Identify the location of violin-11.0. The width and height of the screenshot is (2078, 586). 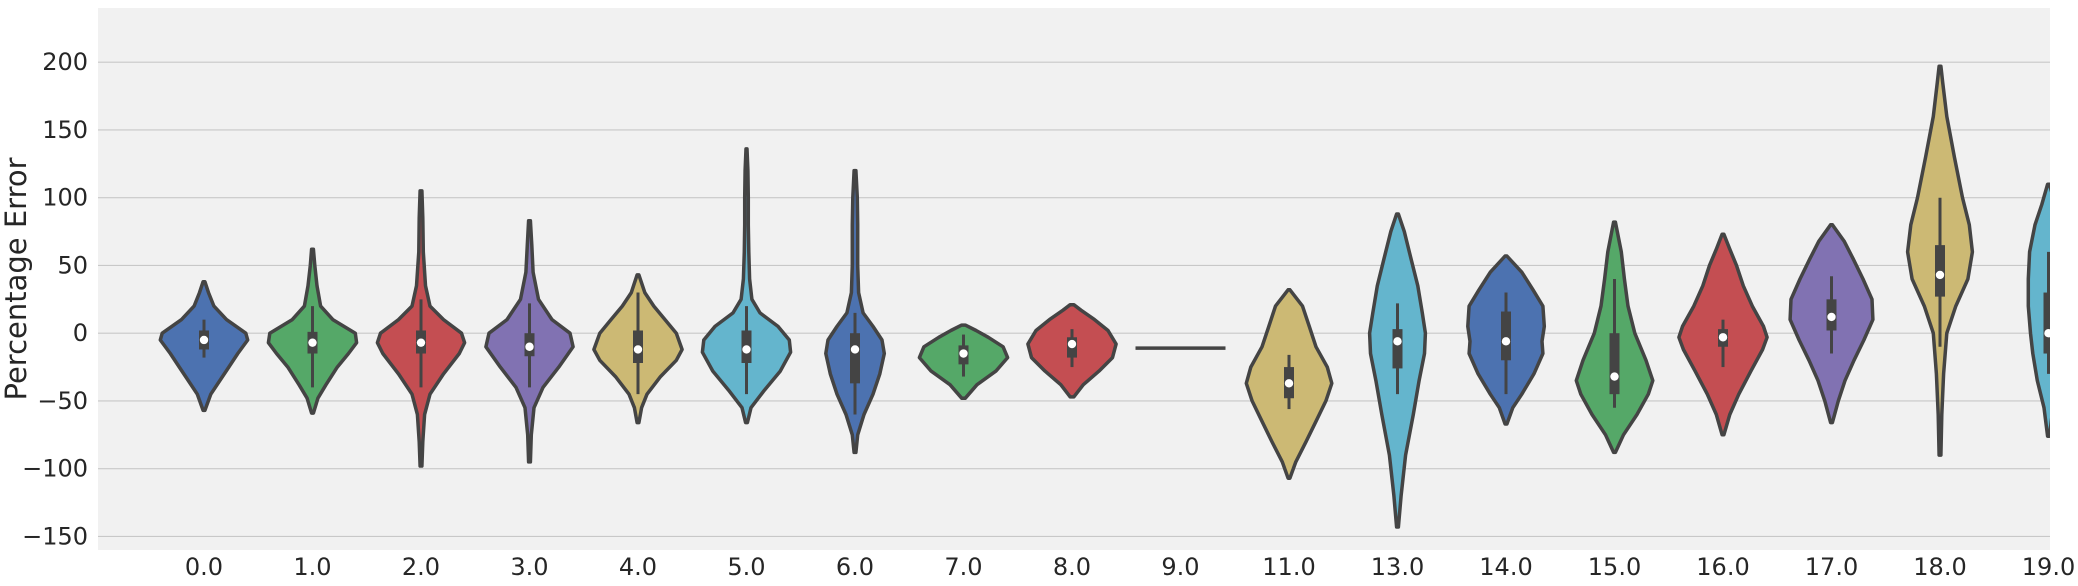
(1289, 384).